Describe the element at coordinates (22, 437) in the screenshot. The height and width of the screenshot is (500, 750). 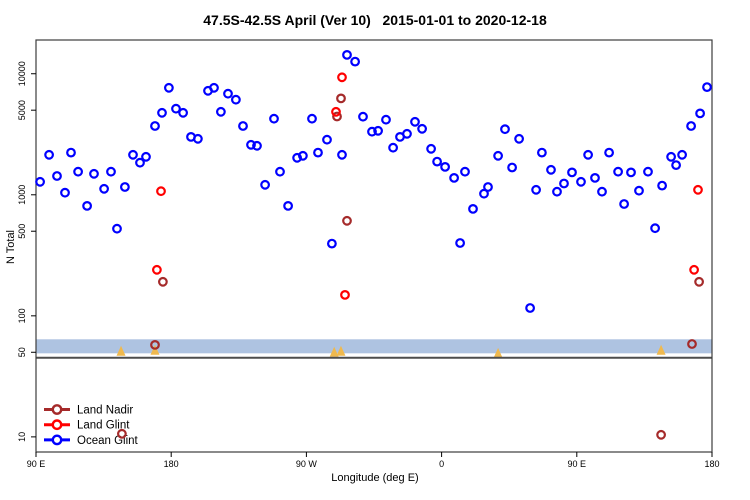
I see `y-tick-label: 10` at that location.